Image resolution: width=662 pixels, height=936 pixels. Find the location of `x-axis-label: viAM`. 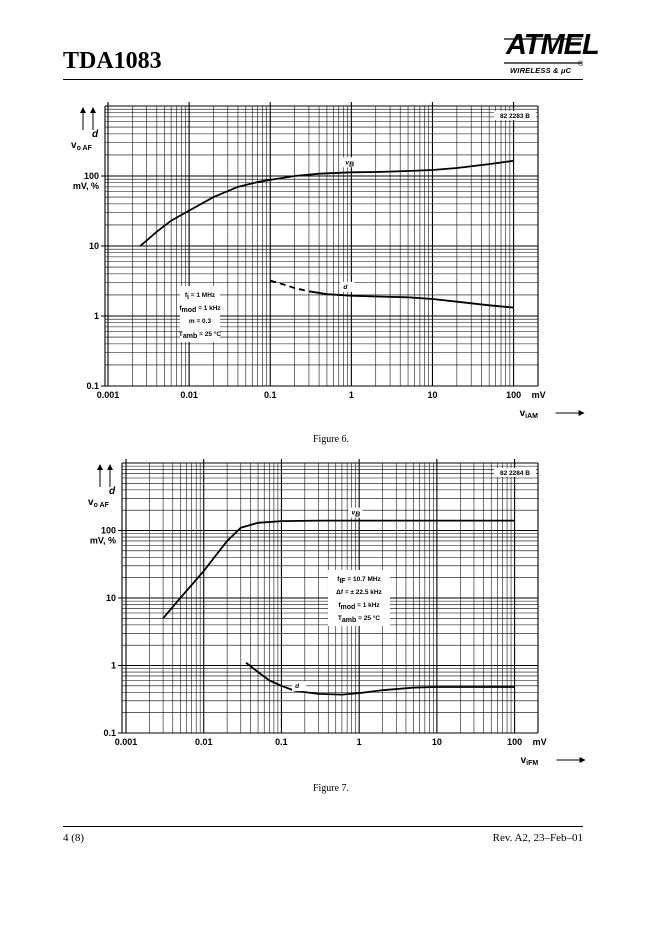

x-axis-label: viAM is located at coordinates (529, 414).